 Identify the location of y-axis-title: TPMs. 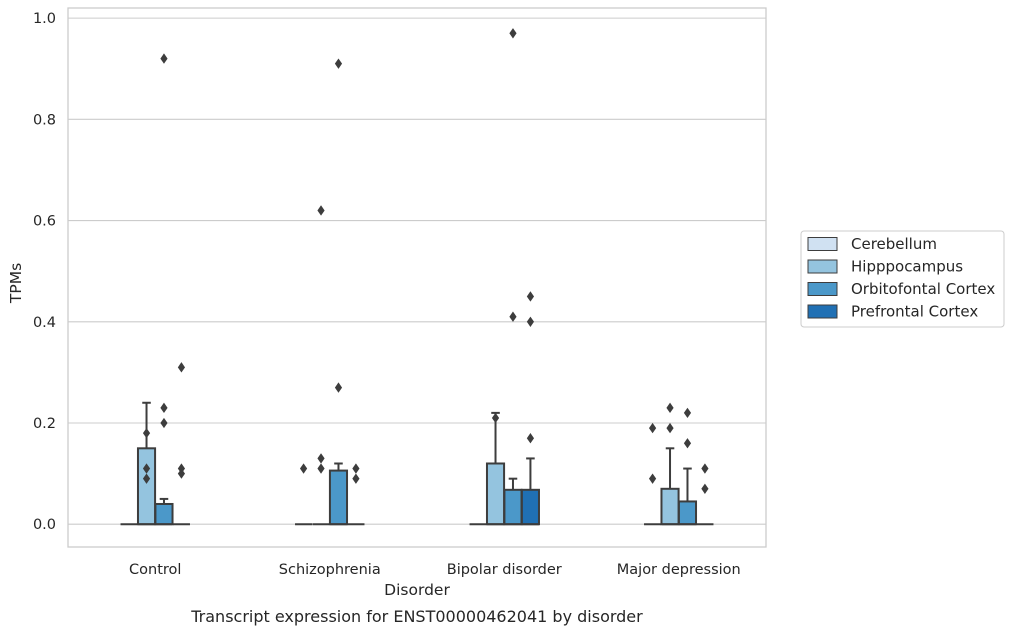
(16, 283).